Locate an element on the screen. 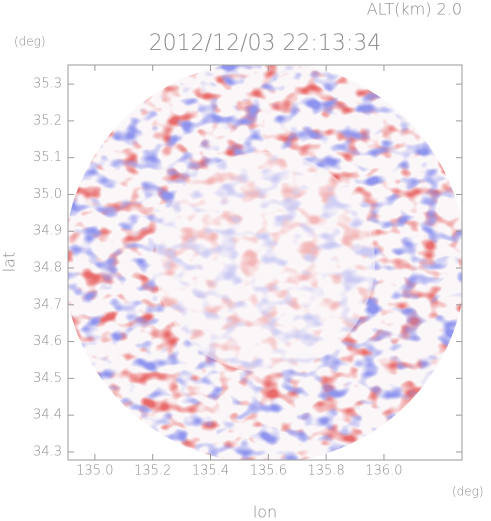  y-unit: (deg) is located at coordinates (30, 42).